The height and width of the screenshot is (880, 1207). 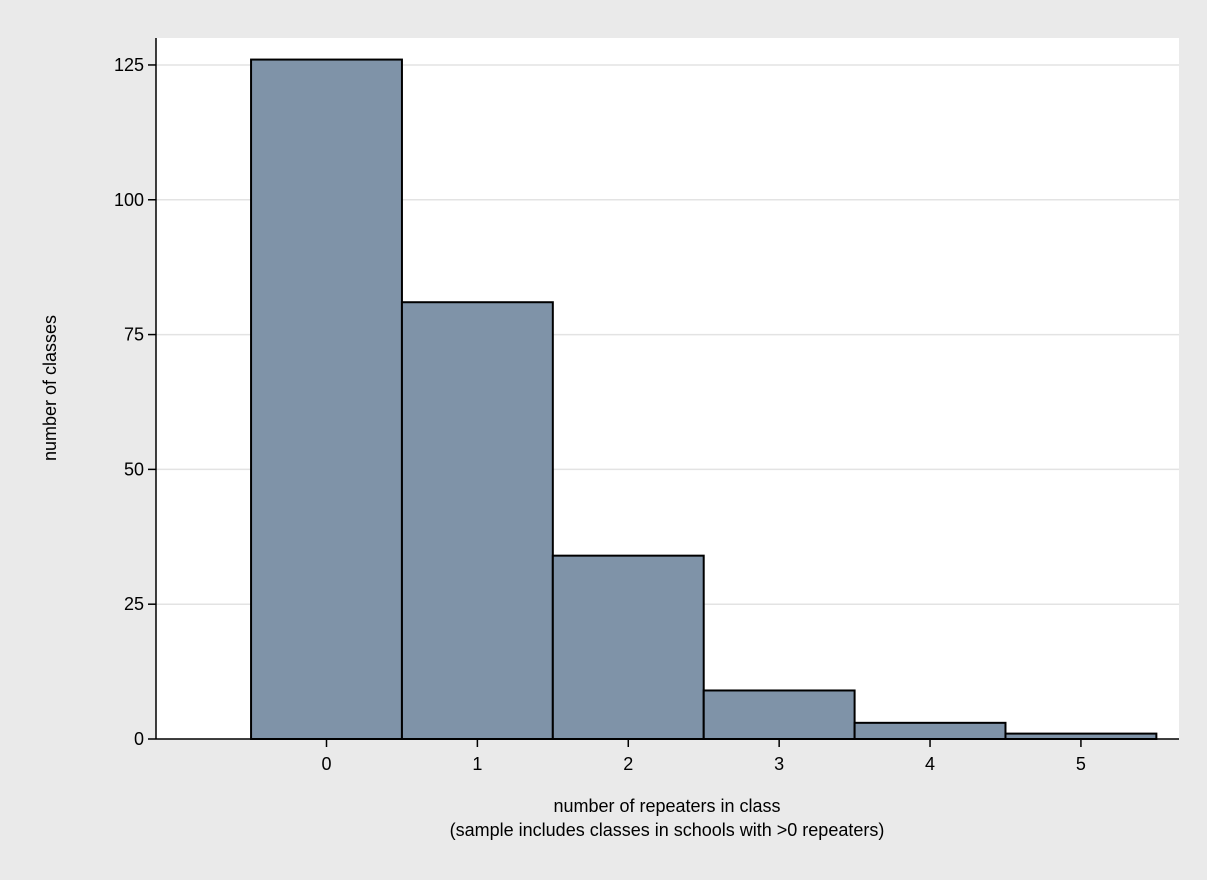 What do you see at coordinates (326, 764) in the screenshot?
I see `x-tick-label: 0` at bounding box center [326, 764].